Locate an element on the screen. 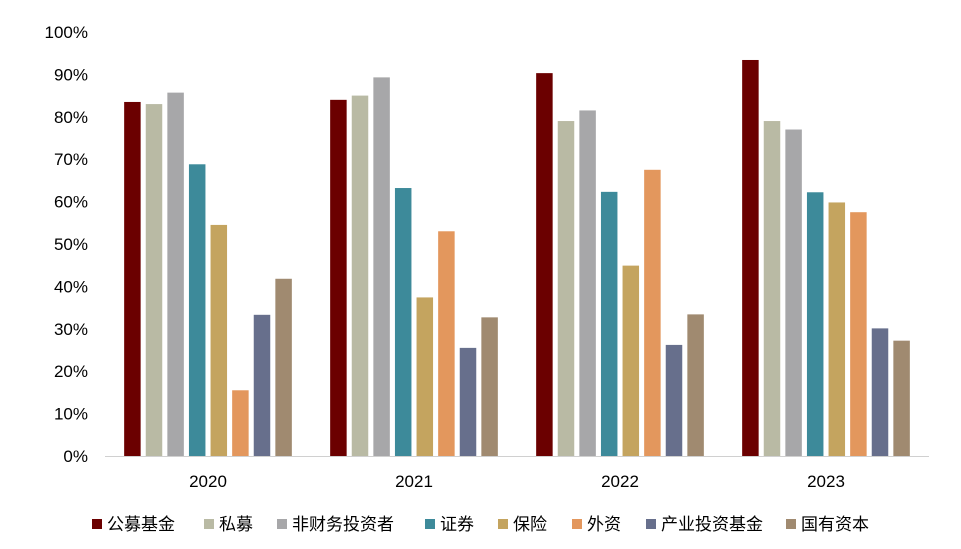  x-tick-label: 2020 is located at coordinates (208, 481).